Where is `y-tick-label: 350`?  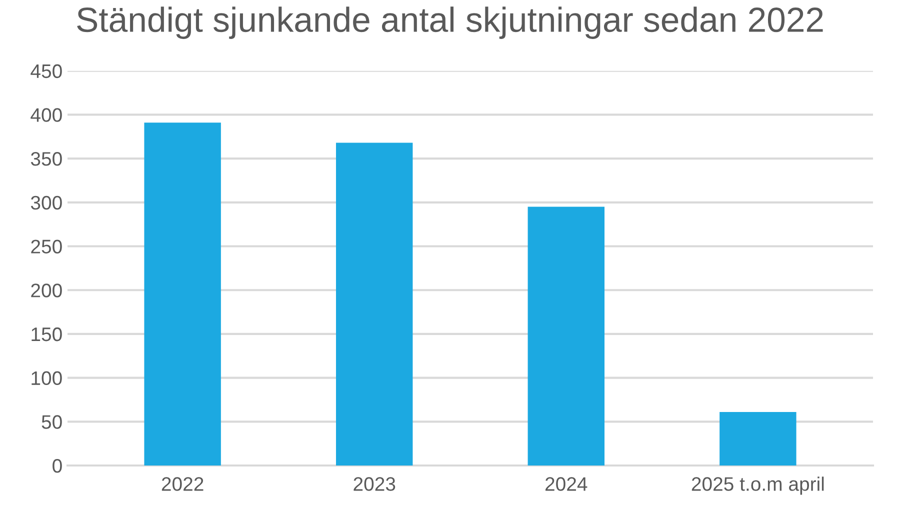 y-tick-label: 350 is located at coordinates (46, 159).